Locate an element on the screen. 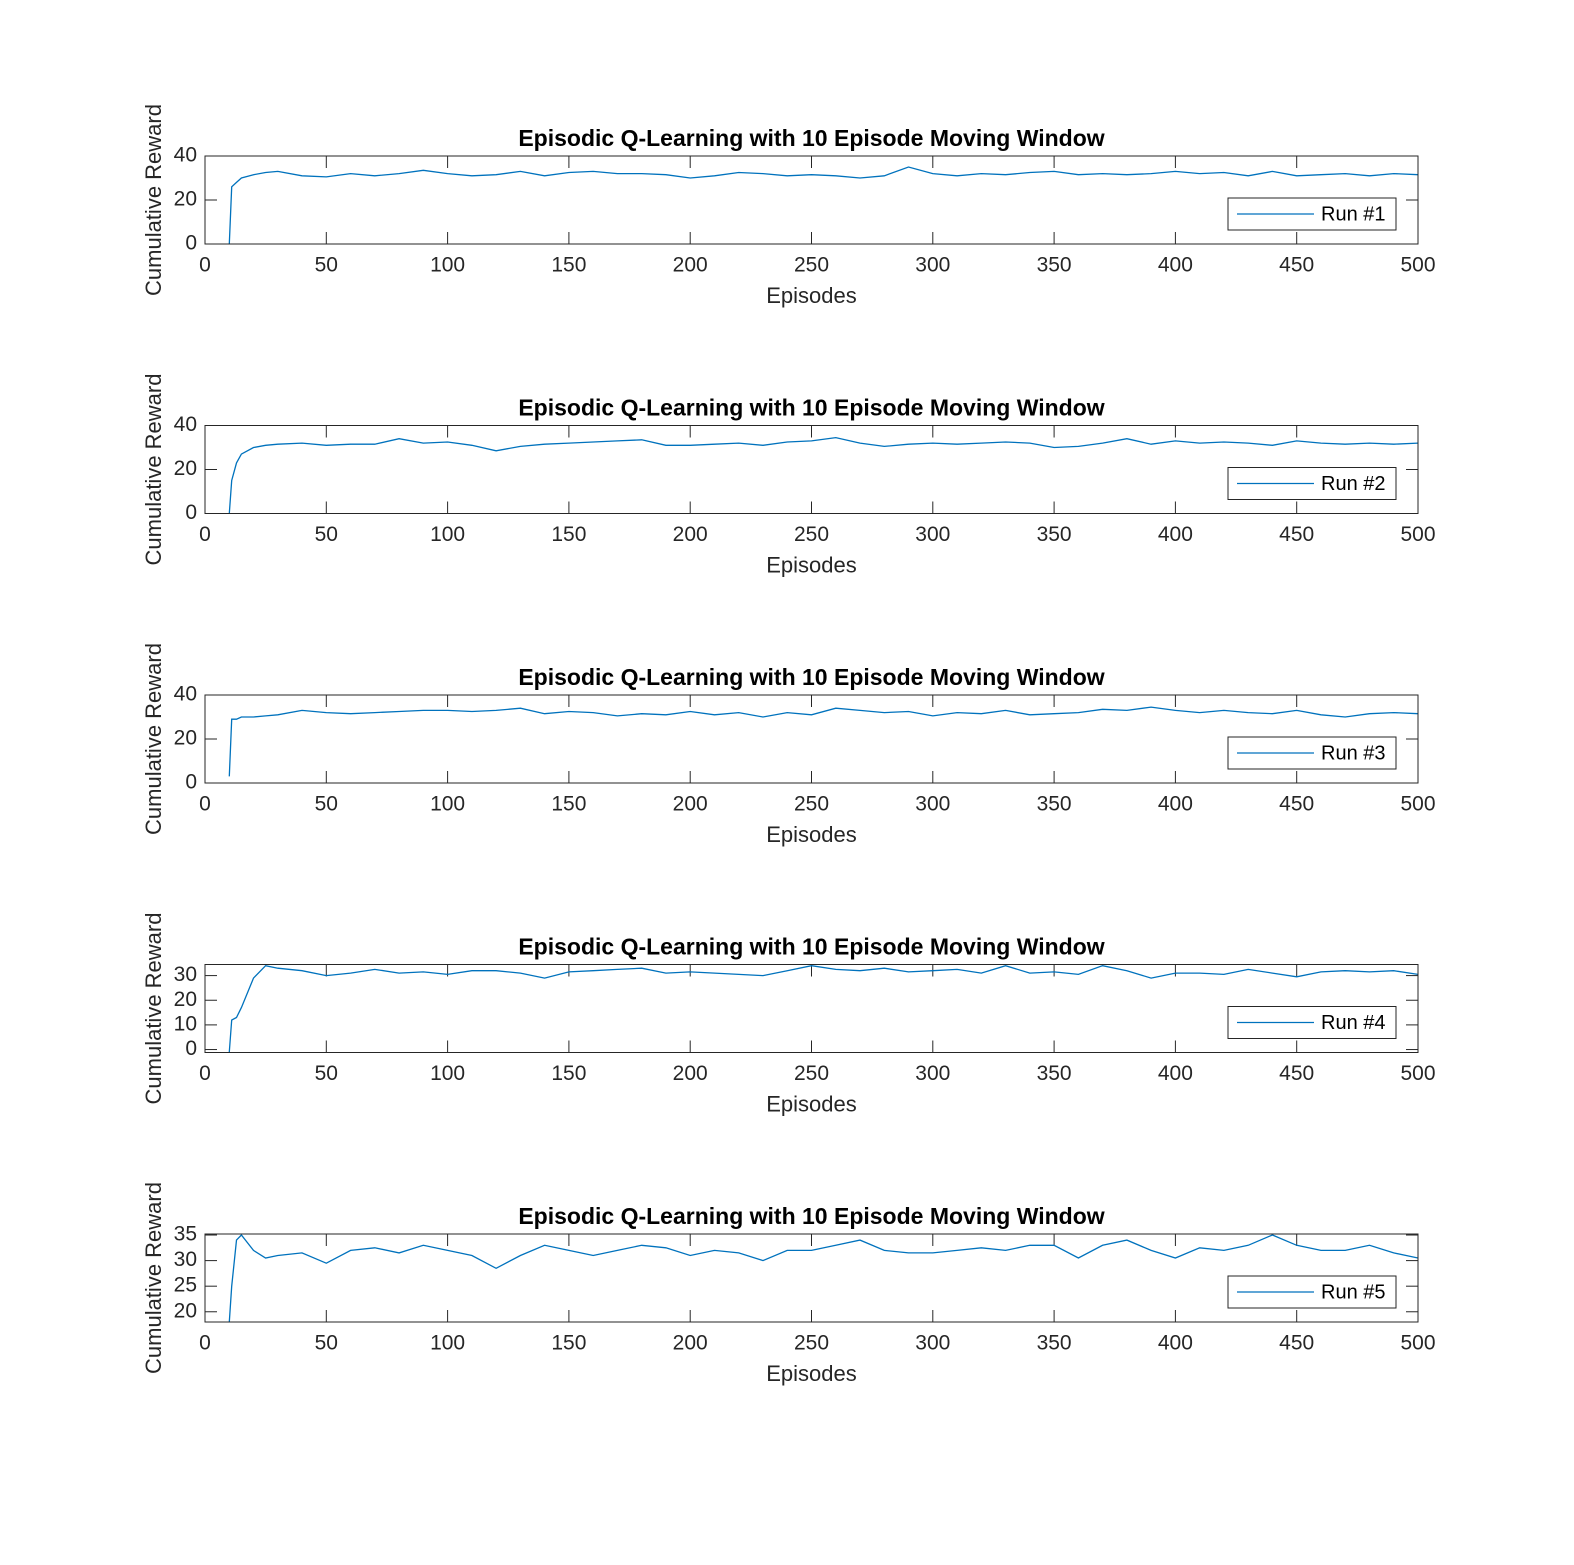 The width and height of the screenshot is (1574, 1565). y-tick-label: 30 is located at coordinates (185, 974).